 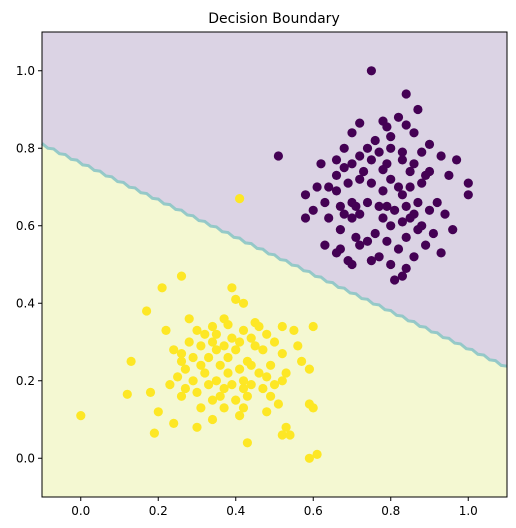 I want to click on y-tick-label: 0.0, so click(x=25, y=458).